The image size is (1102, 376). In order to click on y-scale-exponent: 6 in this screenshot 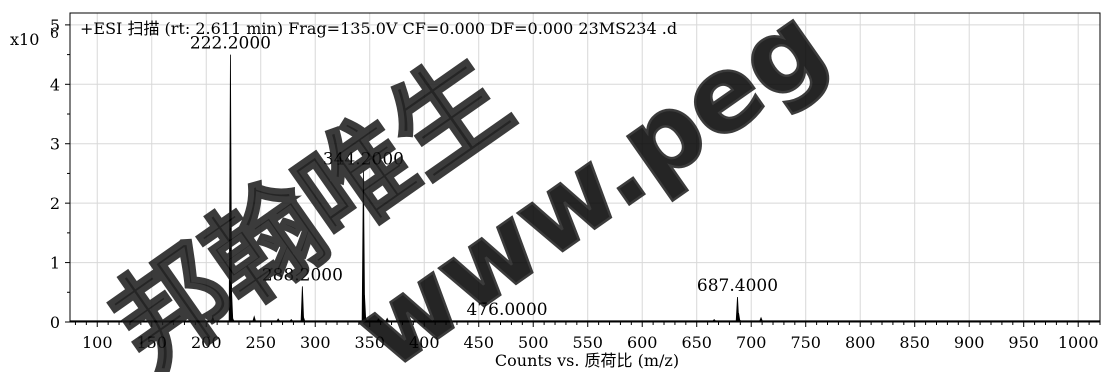, I will do `click(54, 34)`.